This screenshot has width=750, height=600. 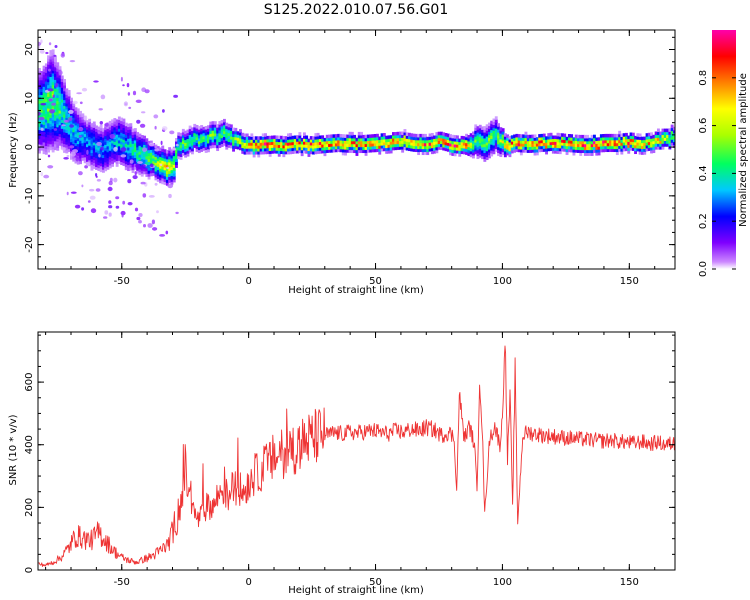 What do you see at coordinates (29, 382) in the screenshot?
I see `y-tick-label: 600` at bounding box center [29, 382].